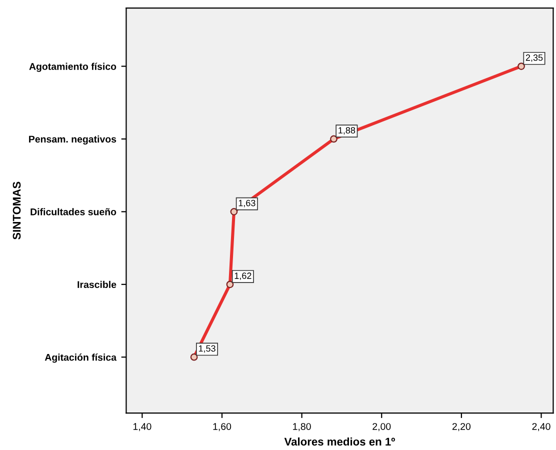 The width and height of the screenshot is (556, 450). Describe the element at coordinates (339, 441) in the screenshot. I see `x-axis-title: Valores medios en 1º` at that location.